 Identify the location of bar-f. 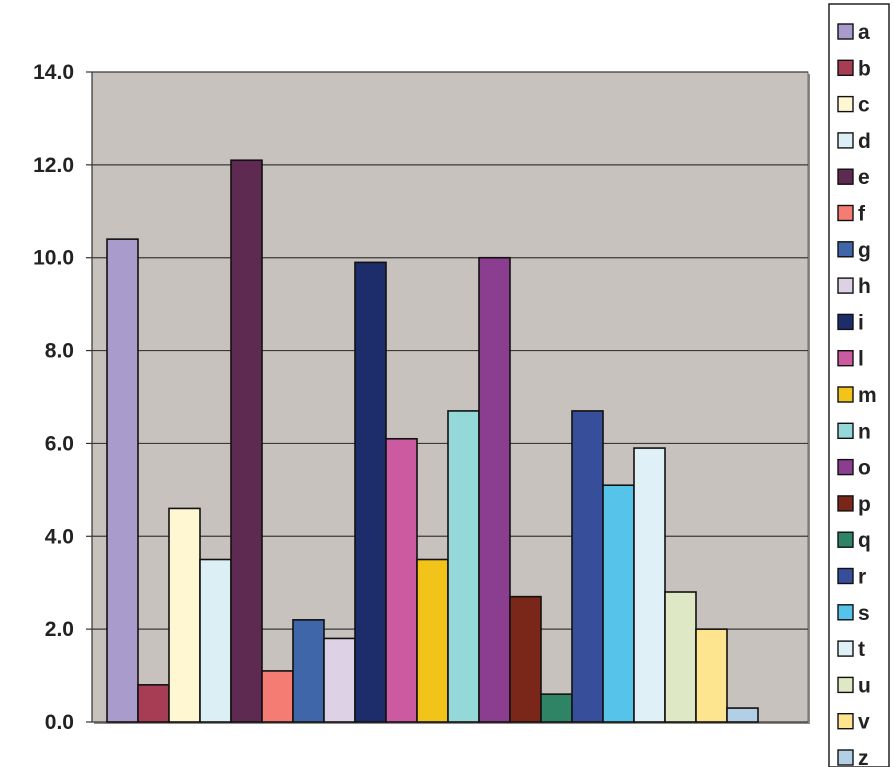
(277, 696).